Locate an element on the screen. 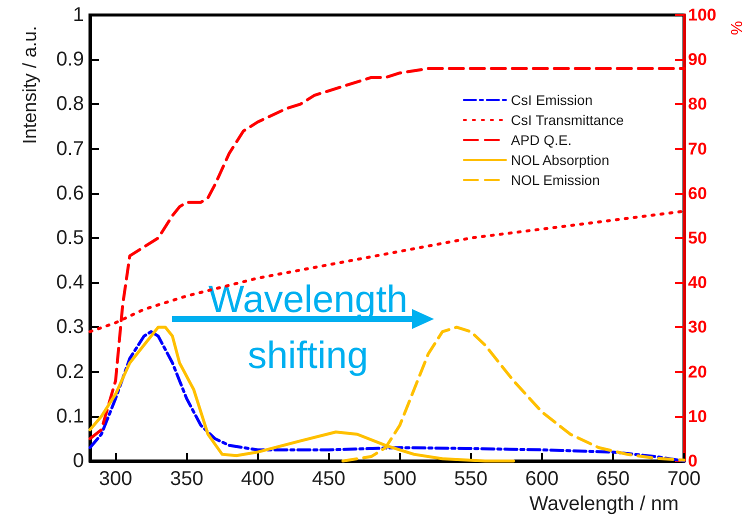  y2-tick-label: 30 is located at coordinates (697, 327).